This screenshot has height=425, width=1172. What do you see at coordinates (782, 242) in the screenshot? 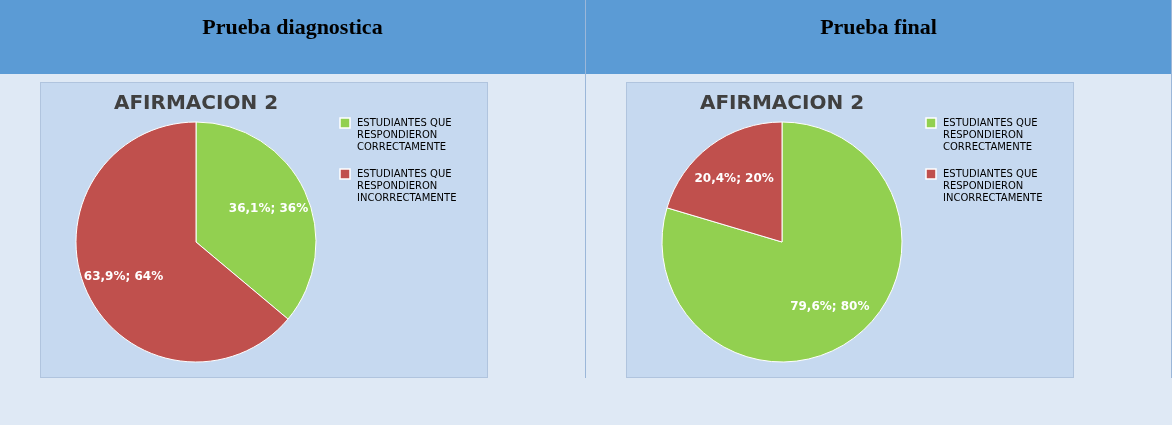
I see `pie-slice` at bounding box center [782, 242].